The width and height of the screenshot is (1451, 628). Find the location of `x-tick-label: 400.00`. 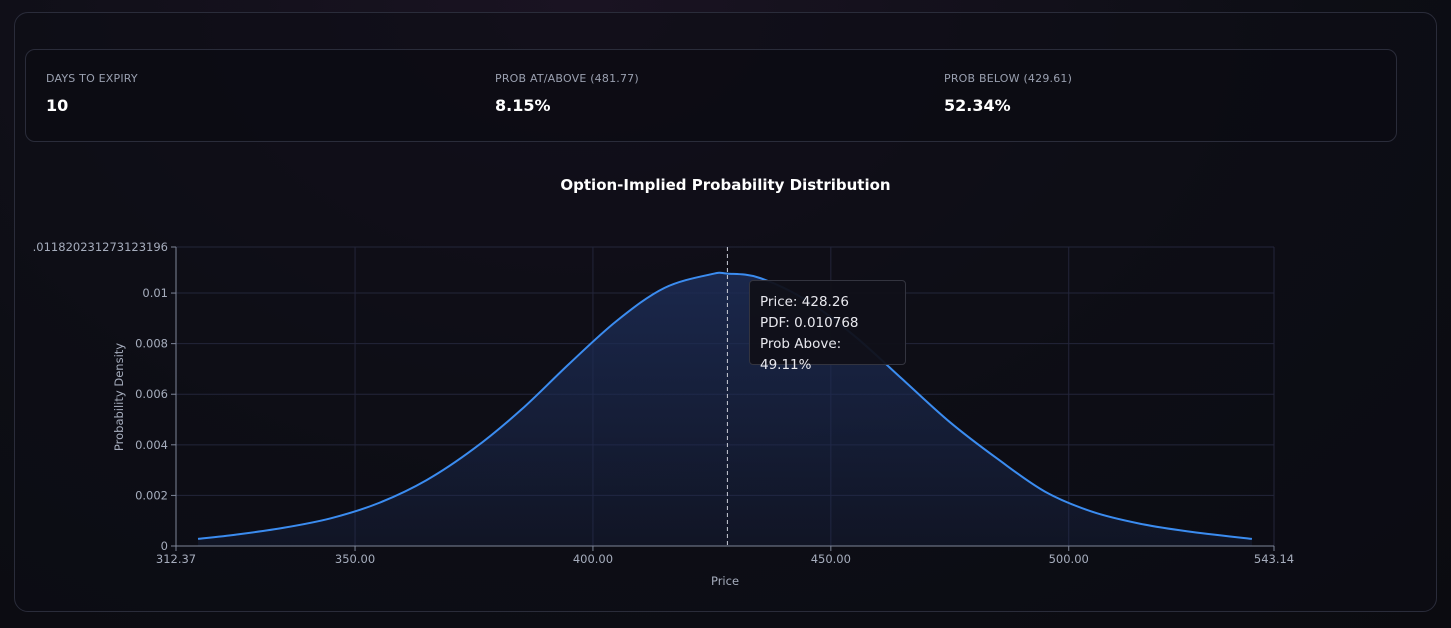

x-tick-label: 400.00 is located at coordinates (593, 559).